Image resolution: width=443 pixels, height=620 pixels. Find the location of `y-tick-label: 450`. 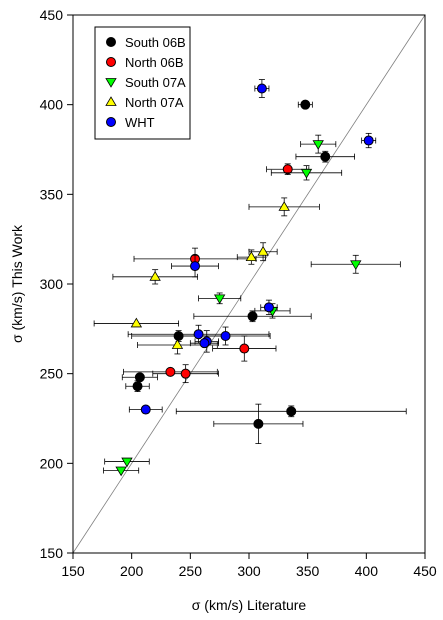

y-tick-label: 450 is located at coordinates (52, 15).